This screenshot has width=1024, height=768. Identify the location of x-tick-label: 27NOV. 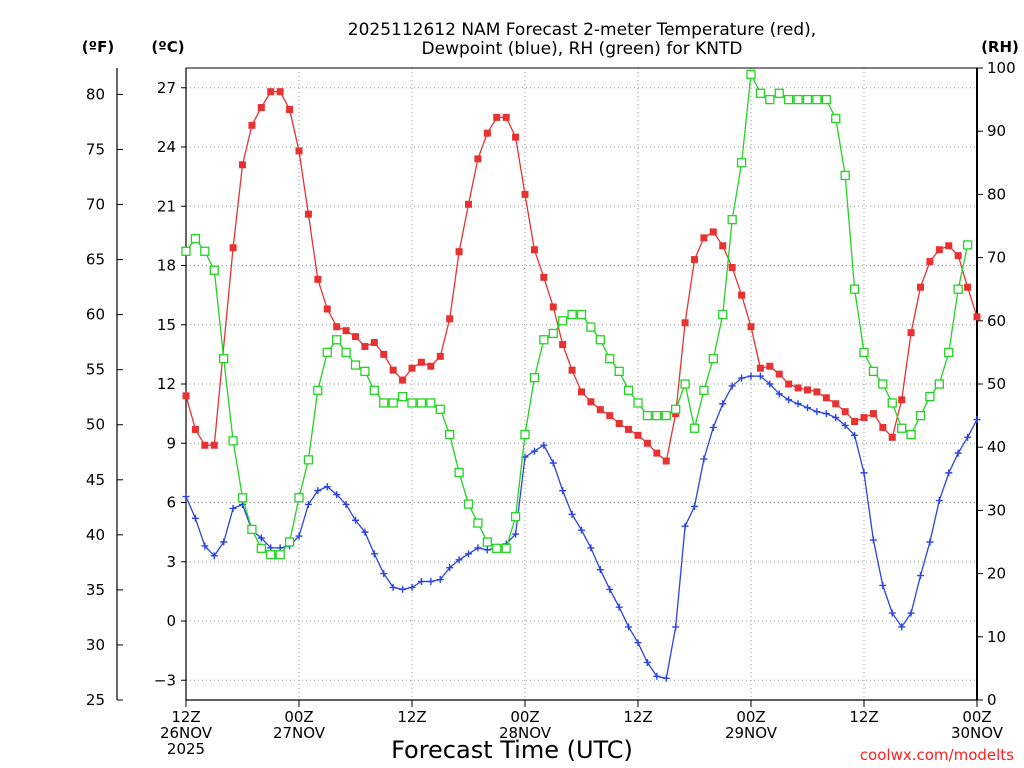
(299, 733).